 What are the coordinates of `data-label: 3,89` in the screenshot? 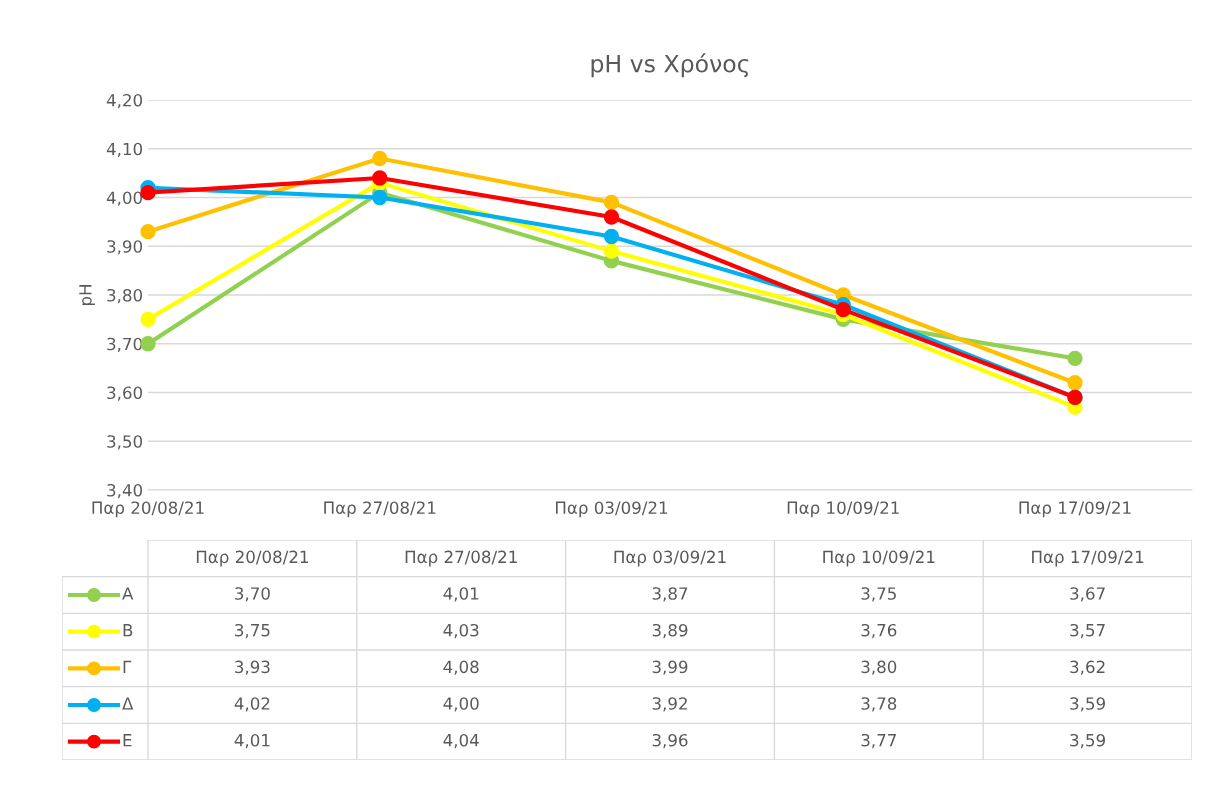 It's located at (670, 631).